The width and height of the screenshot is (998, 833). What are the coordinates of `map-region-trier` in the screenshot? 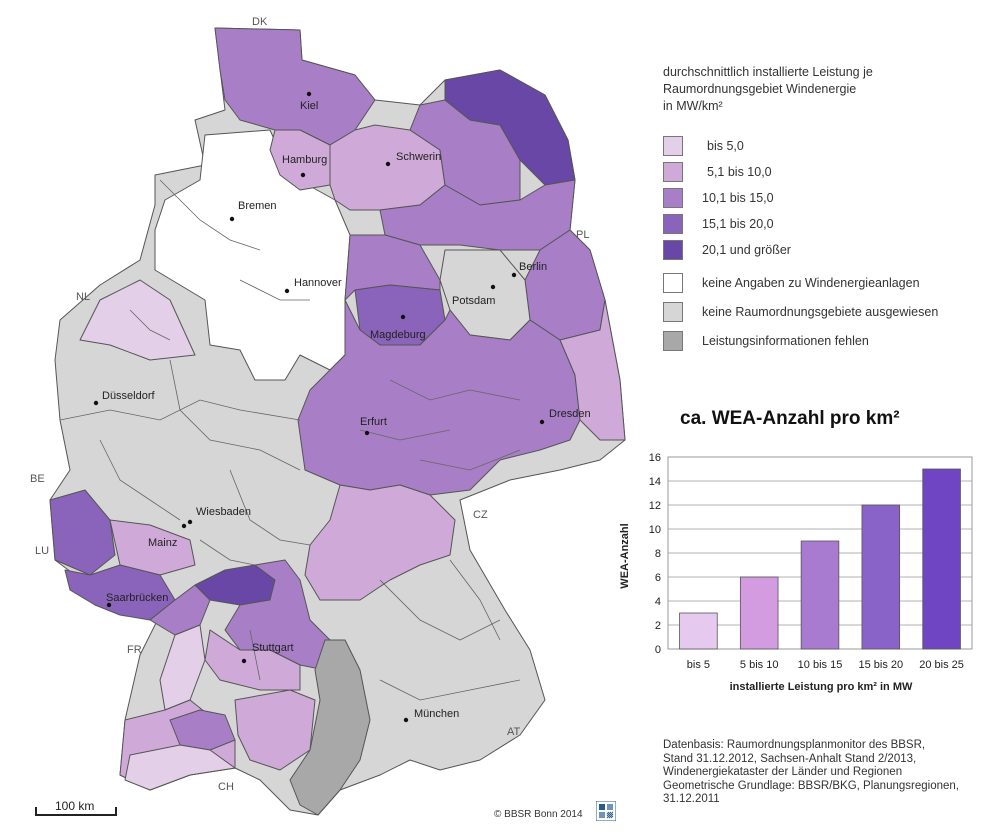 It's located at (82, 532).